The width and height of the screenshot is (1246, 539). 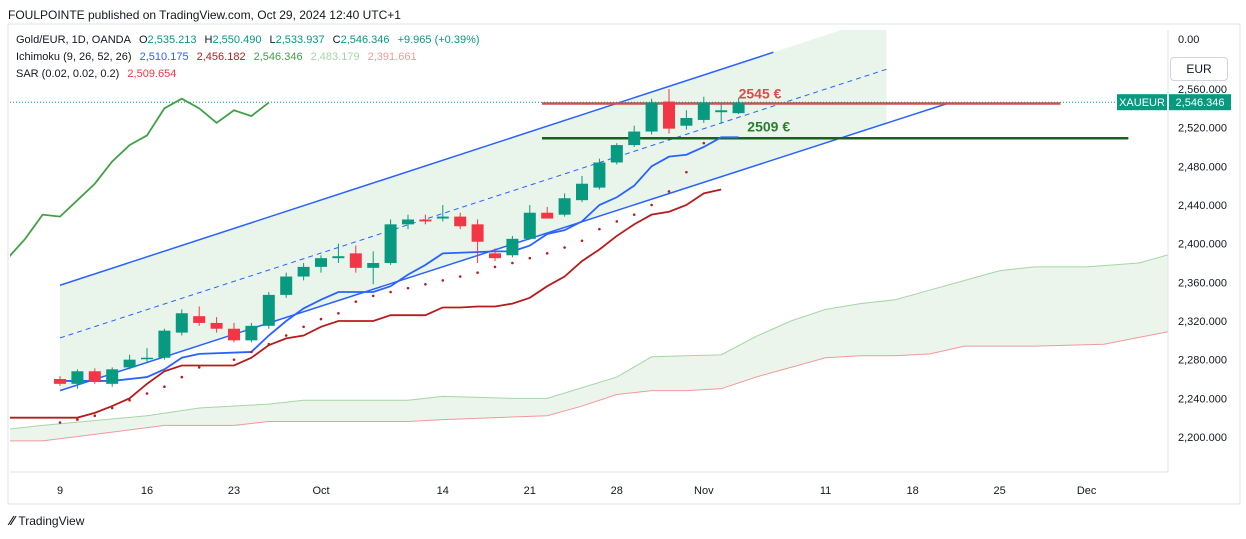 What do you see at coordinates (361, 40) in the screenshot?
I see `ohlc-close: C2,546.346` at bounding box center [361, 40].